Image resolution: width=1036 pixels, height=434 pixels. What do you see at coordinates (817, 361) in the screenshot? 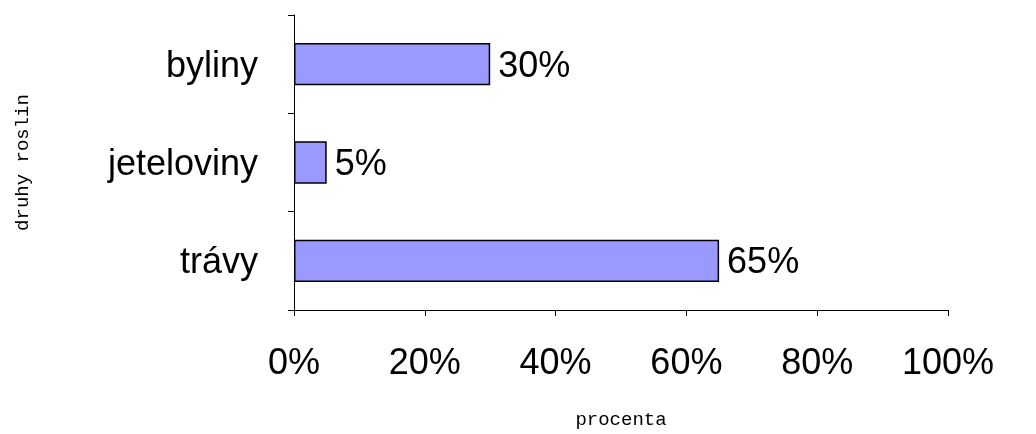
I see `x-tick-label: 80%` at bounding box center [817, 361].